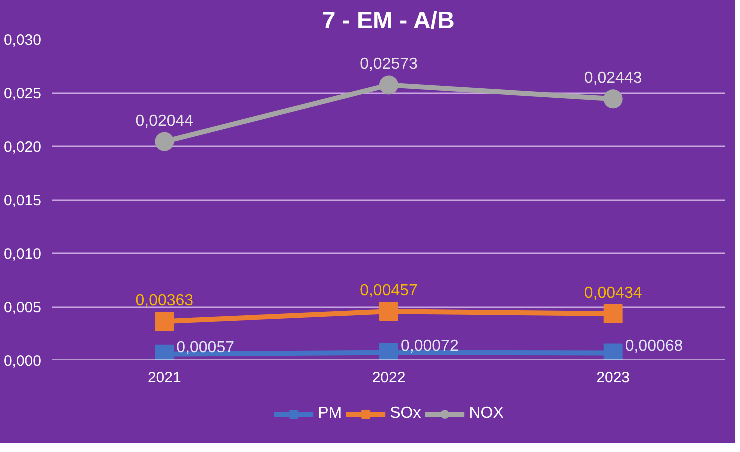 The width and height of the screenshot is (740, 452). I want to click on y-tick-label: 0,005, so click(23, 308).